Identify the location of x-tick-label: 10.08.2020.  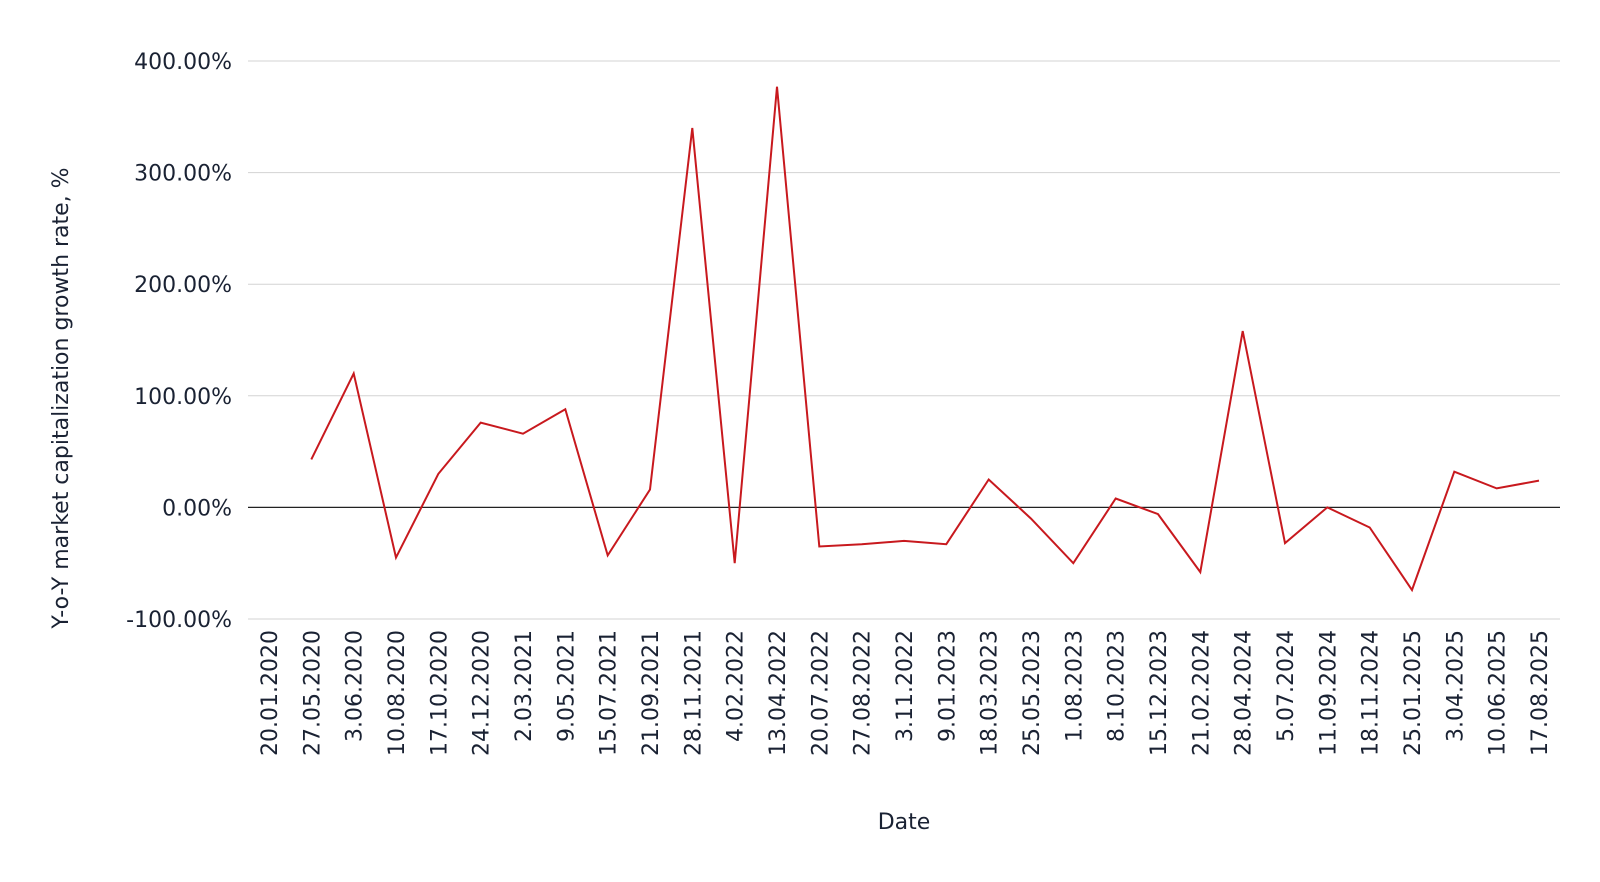
(397, 693).